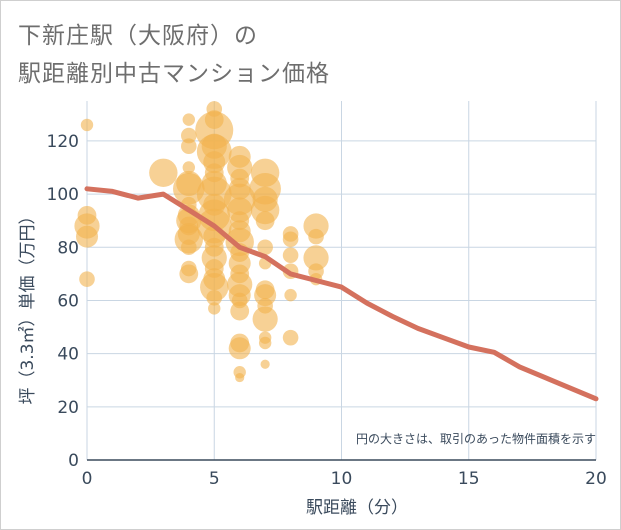 The width and height of the screenshot is (621, 530). What do you see at coordinates (357, 508) in the screenshot?
I see `x-axis-label: 駅距離（分）` at bounding box center [357, 508].